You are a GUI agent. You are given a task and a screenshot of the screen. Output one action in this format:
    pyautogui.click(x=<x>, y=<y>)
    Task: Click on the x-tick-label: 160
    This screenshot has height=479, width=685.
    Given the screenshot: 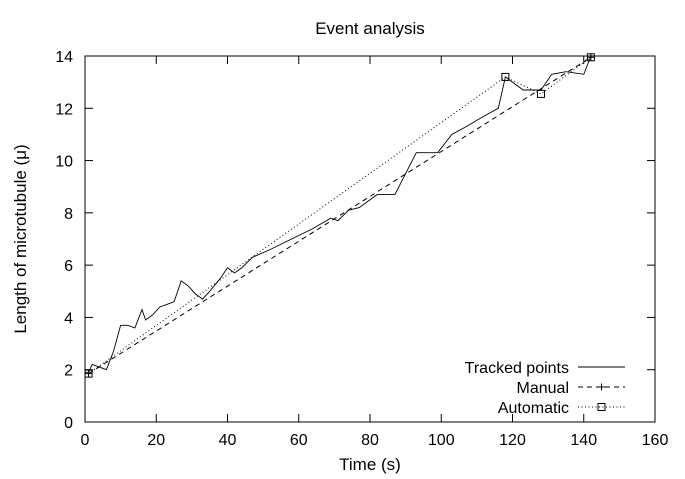 What is the action you would take?
    pyautogui.click(x=655, y=440)
    